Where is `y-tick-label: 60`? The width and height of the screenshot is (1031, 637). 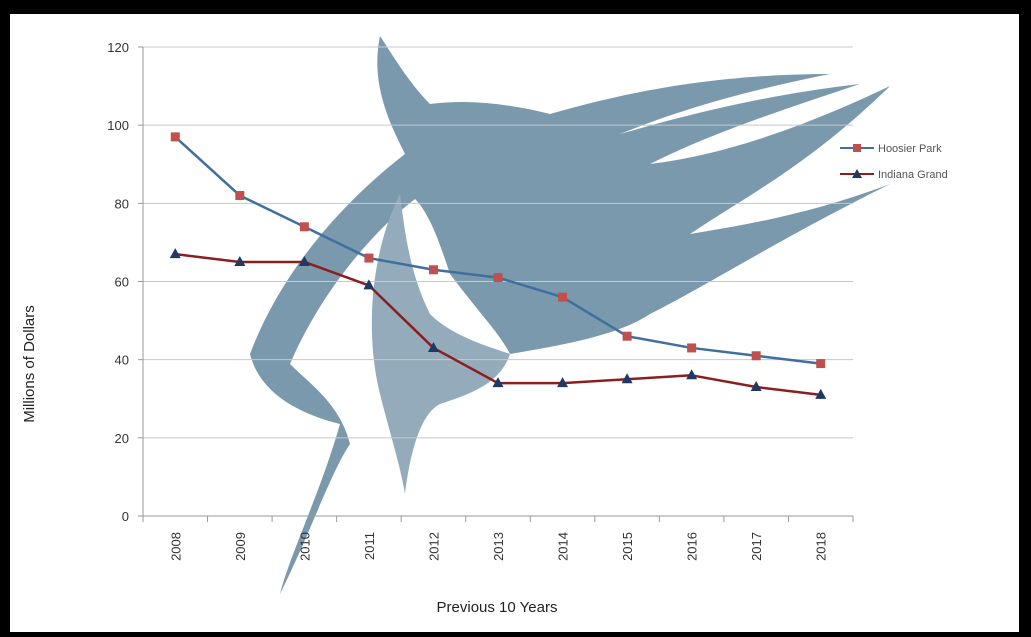 y-tick-label: 60 is located at coordinates (122, 282).